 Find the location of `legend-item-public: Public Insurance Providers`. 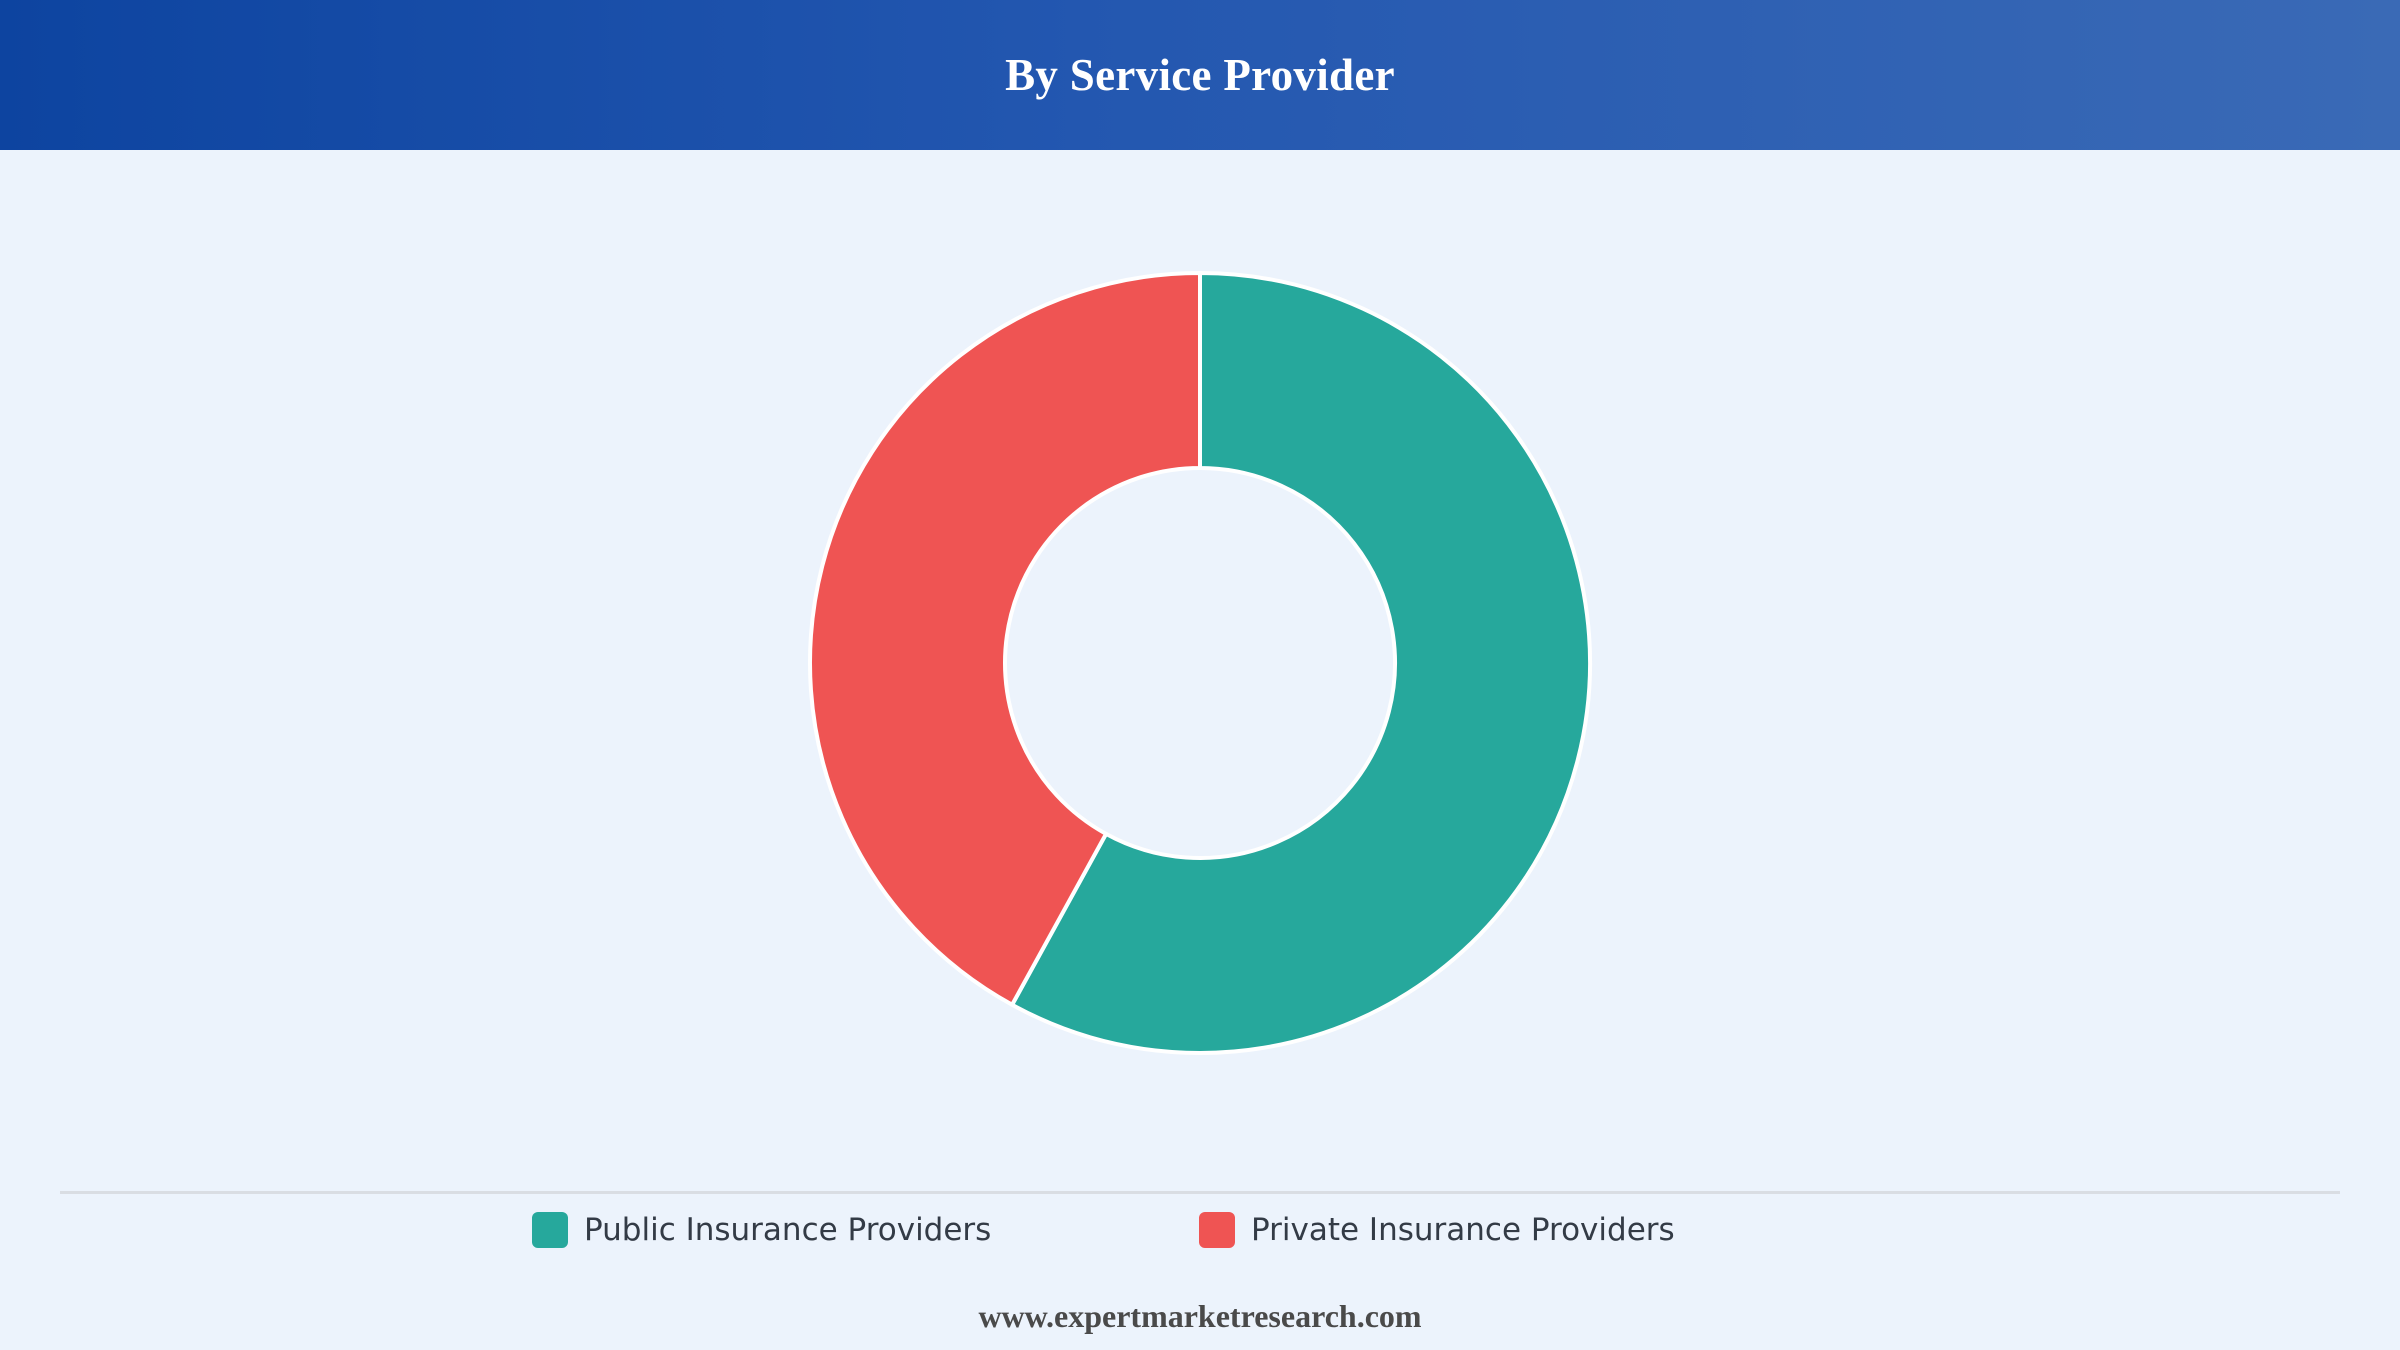

legend-item-public: Public Insurance Providers is located at coordinates (761, 1230).